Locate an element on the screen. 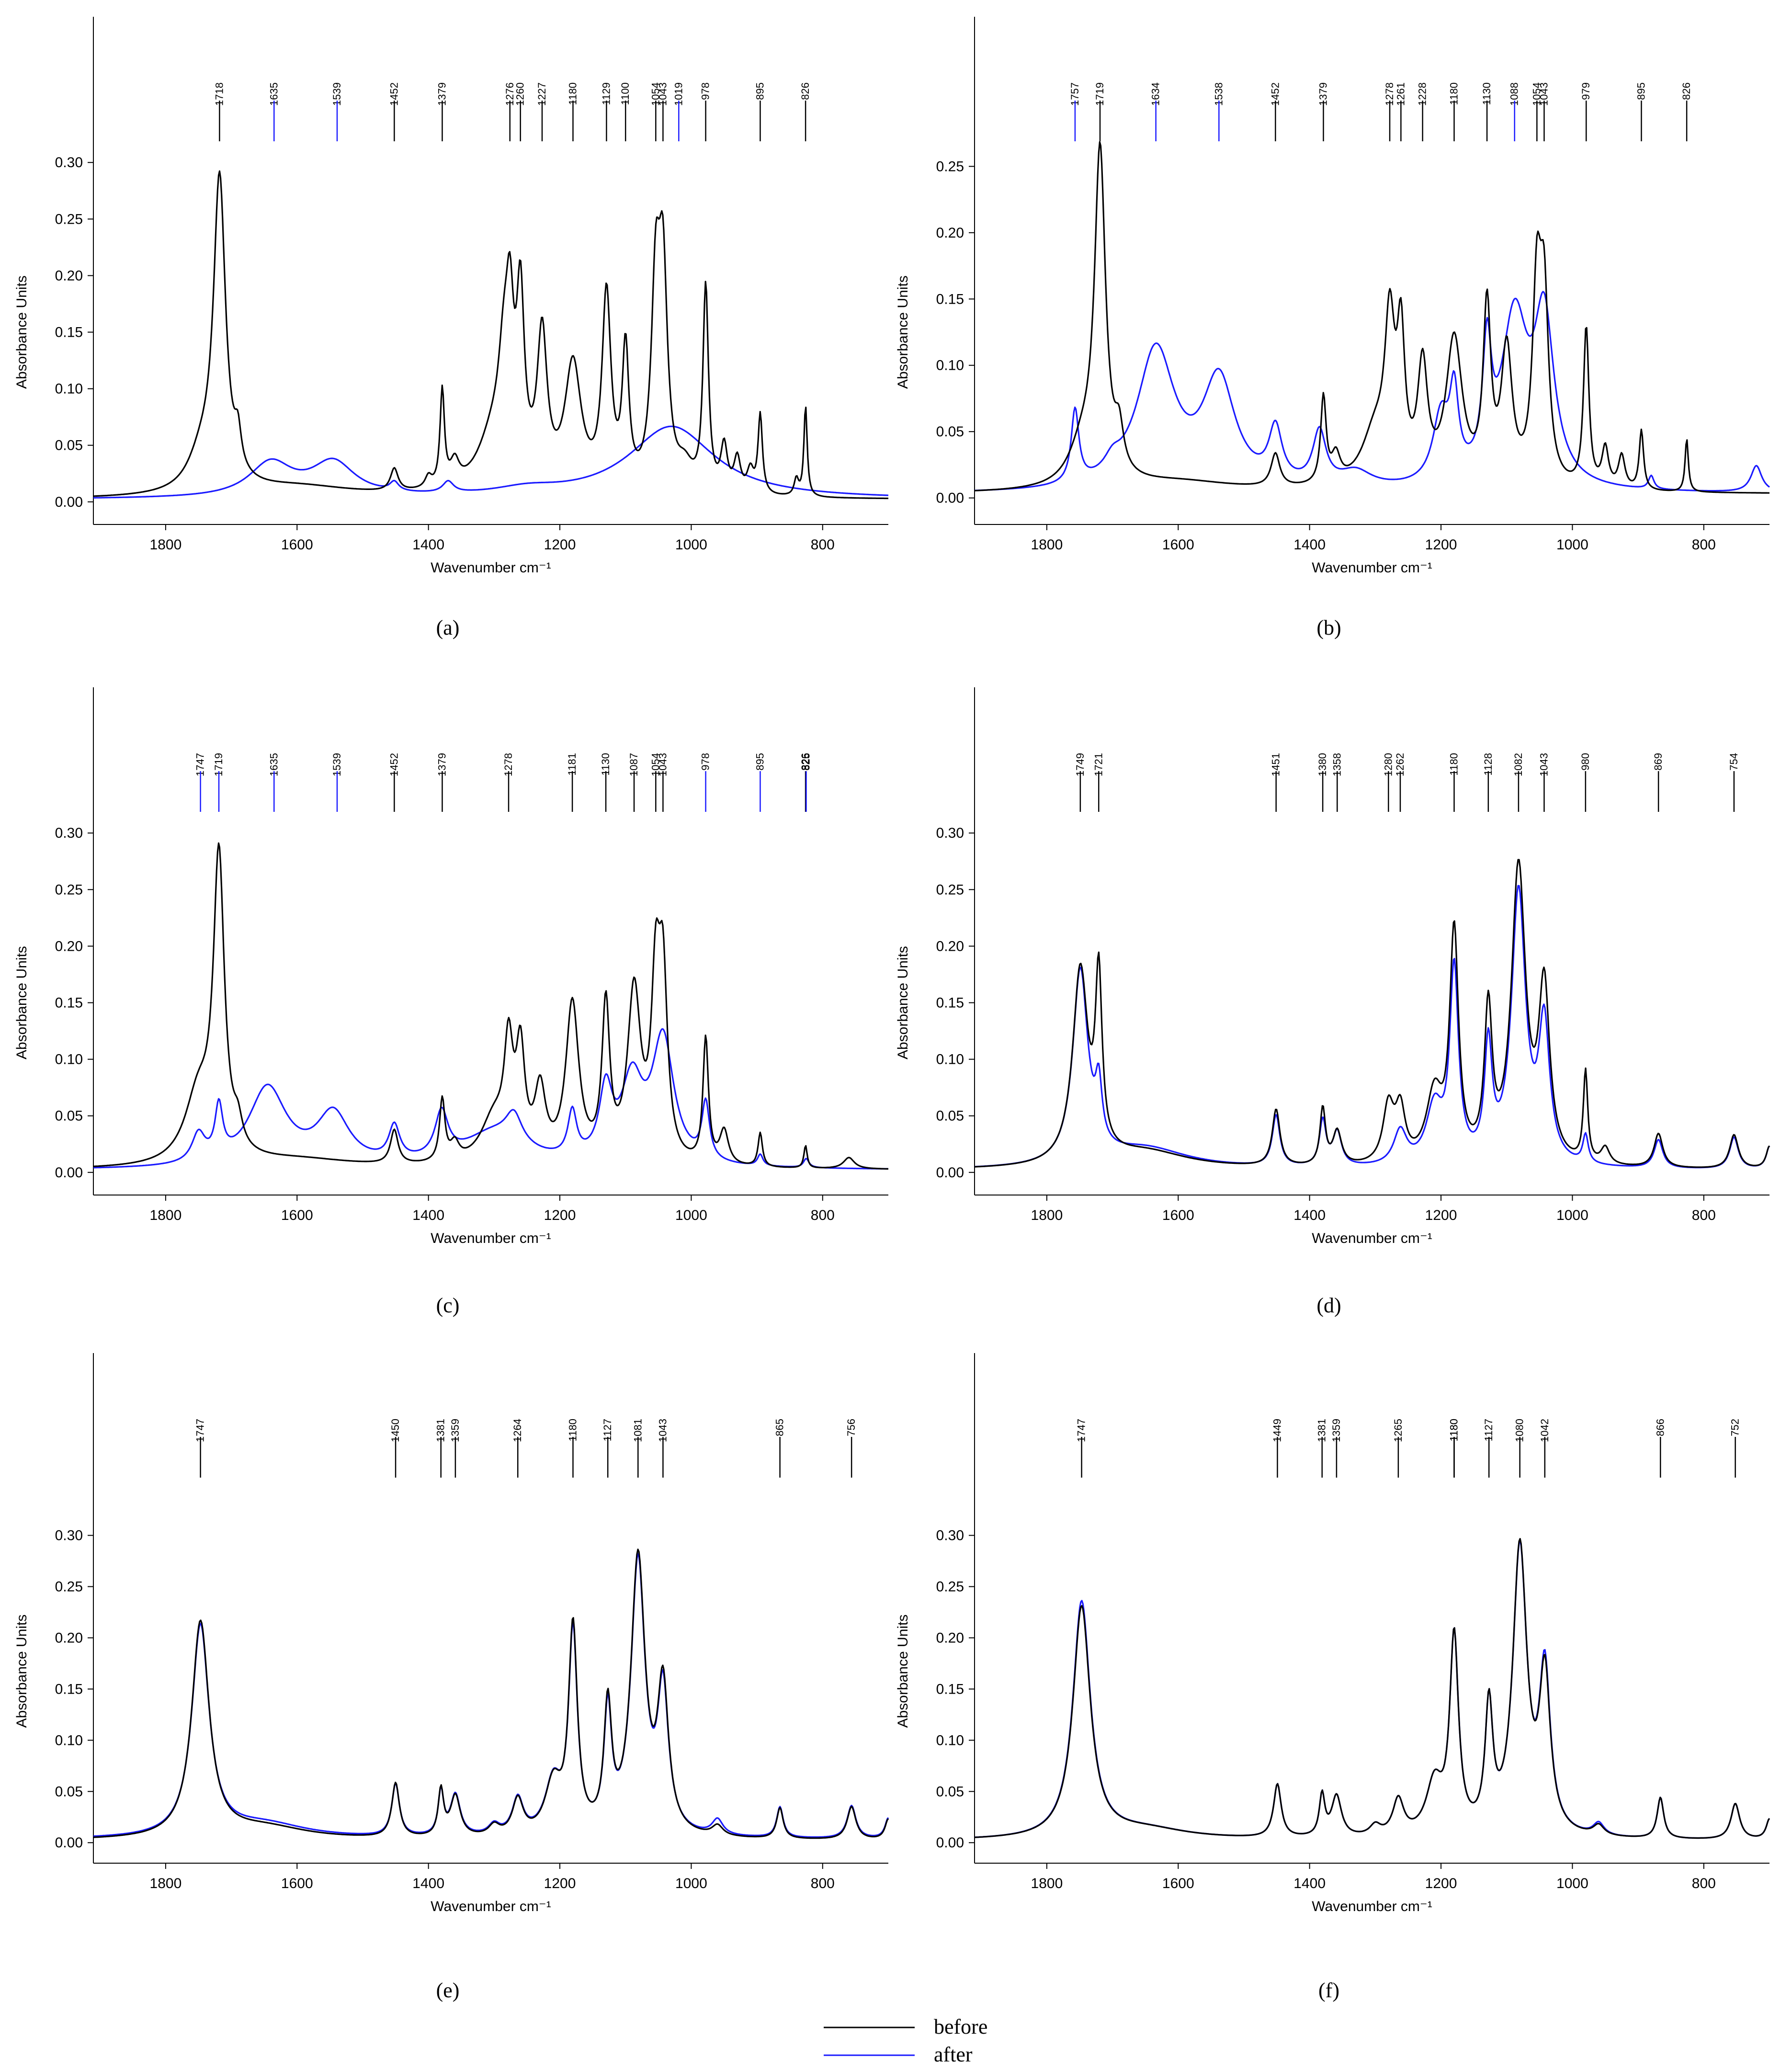 The image size is (1792, 2072). panel-e-x-axis-title: Wavenumber cm⁻¹ is located at coordinates (491, 1906).